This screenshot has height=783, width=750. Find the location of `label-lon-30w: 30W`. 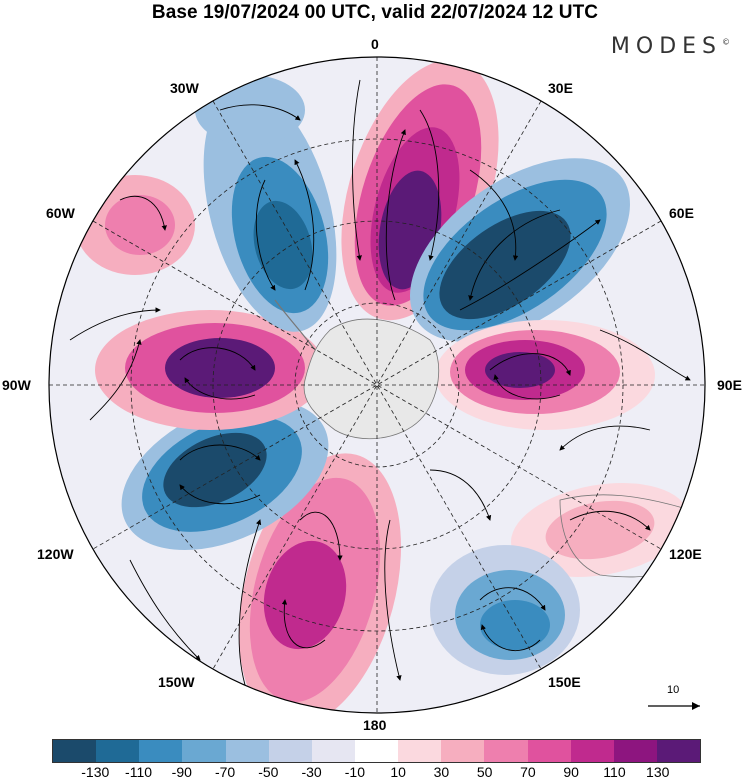

label-lon-30w: 30W is located at coordinates (184, 88).